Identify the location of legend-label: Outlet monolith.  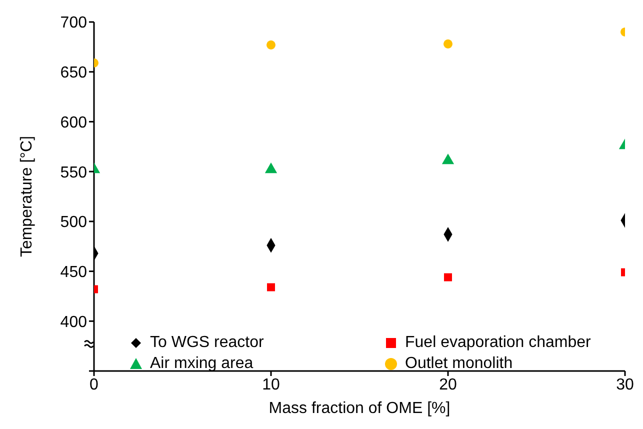
(459, 364).